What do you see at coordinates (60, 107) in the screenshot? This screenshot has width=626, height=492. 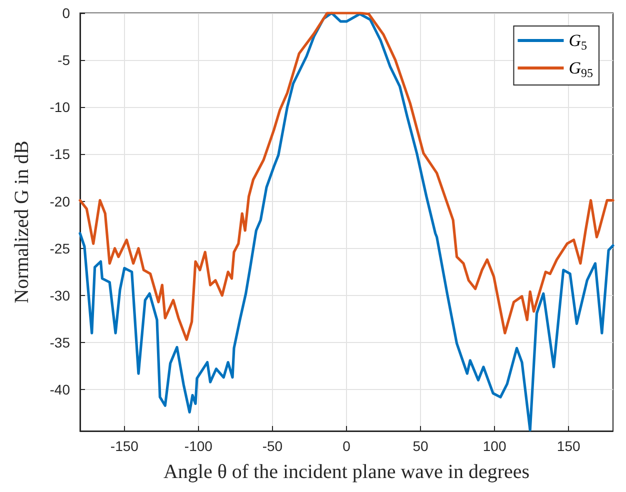 I see `y-tick-label: -10` at bounding box center [60, 107].